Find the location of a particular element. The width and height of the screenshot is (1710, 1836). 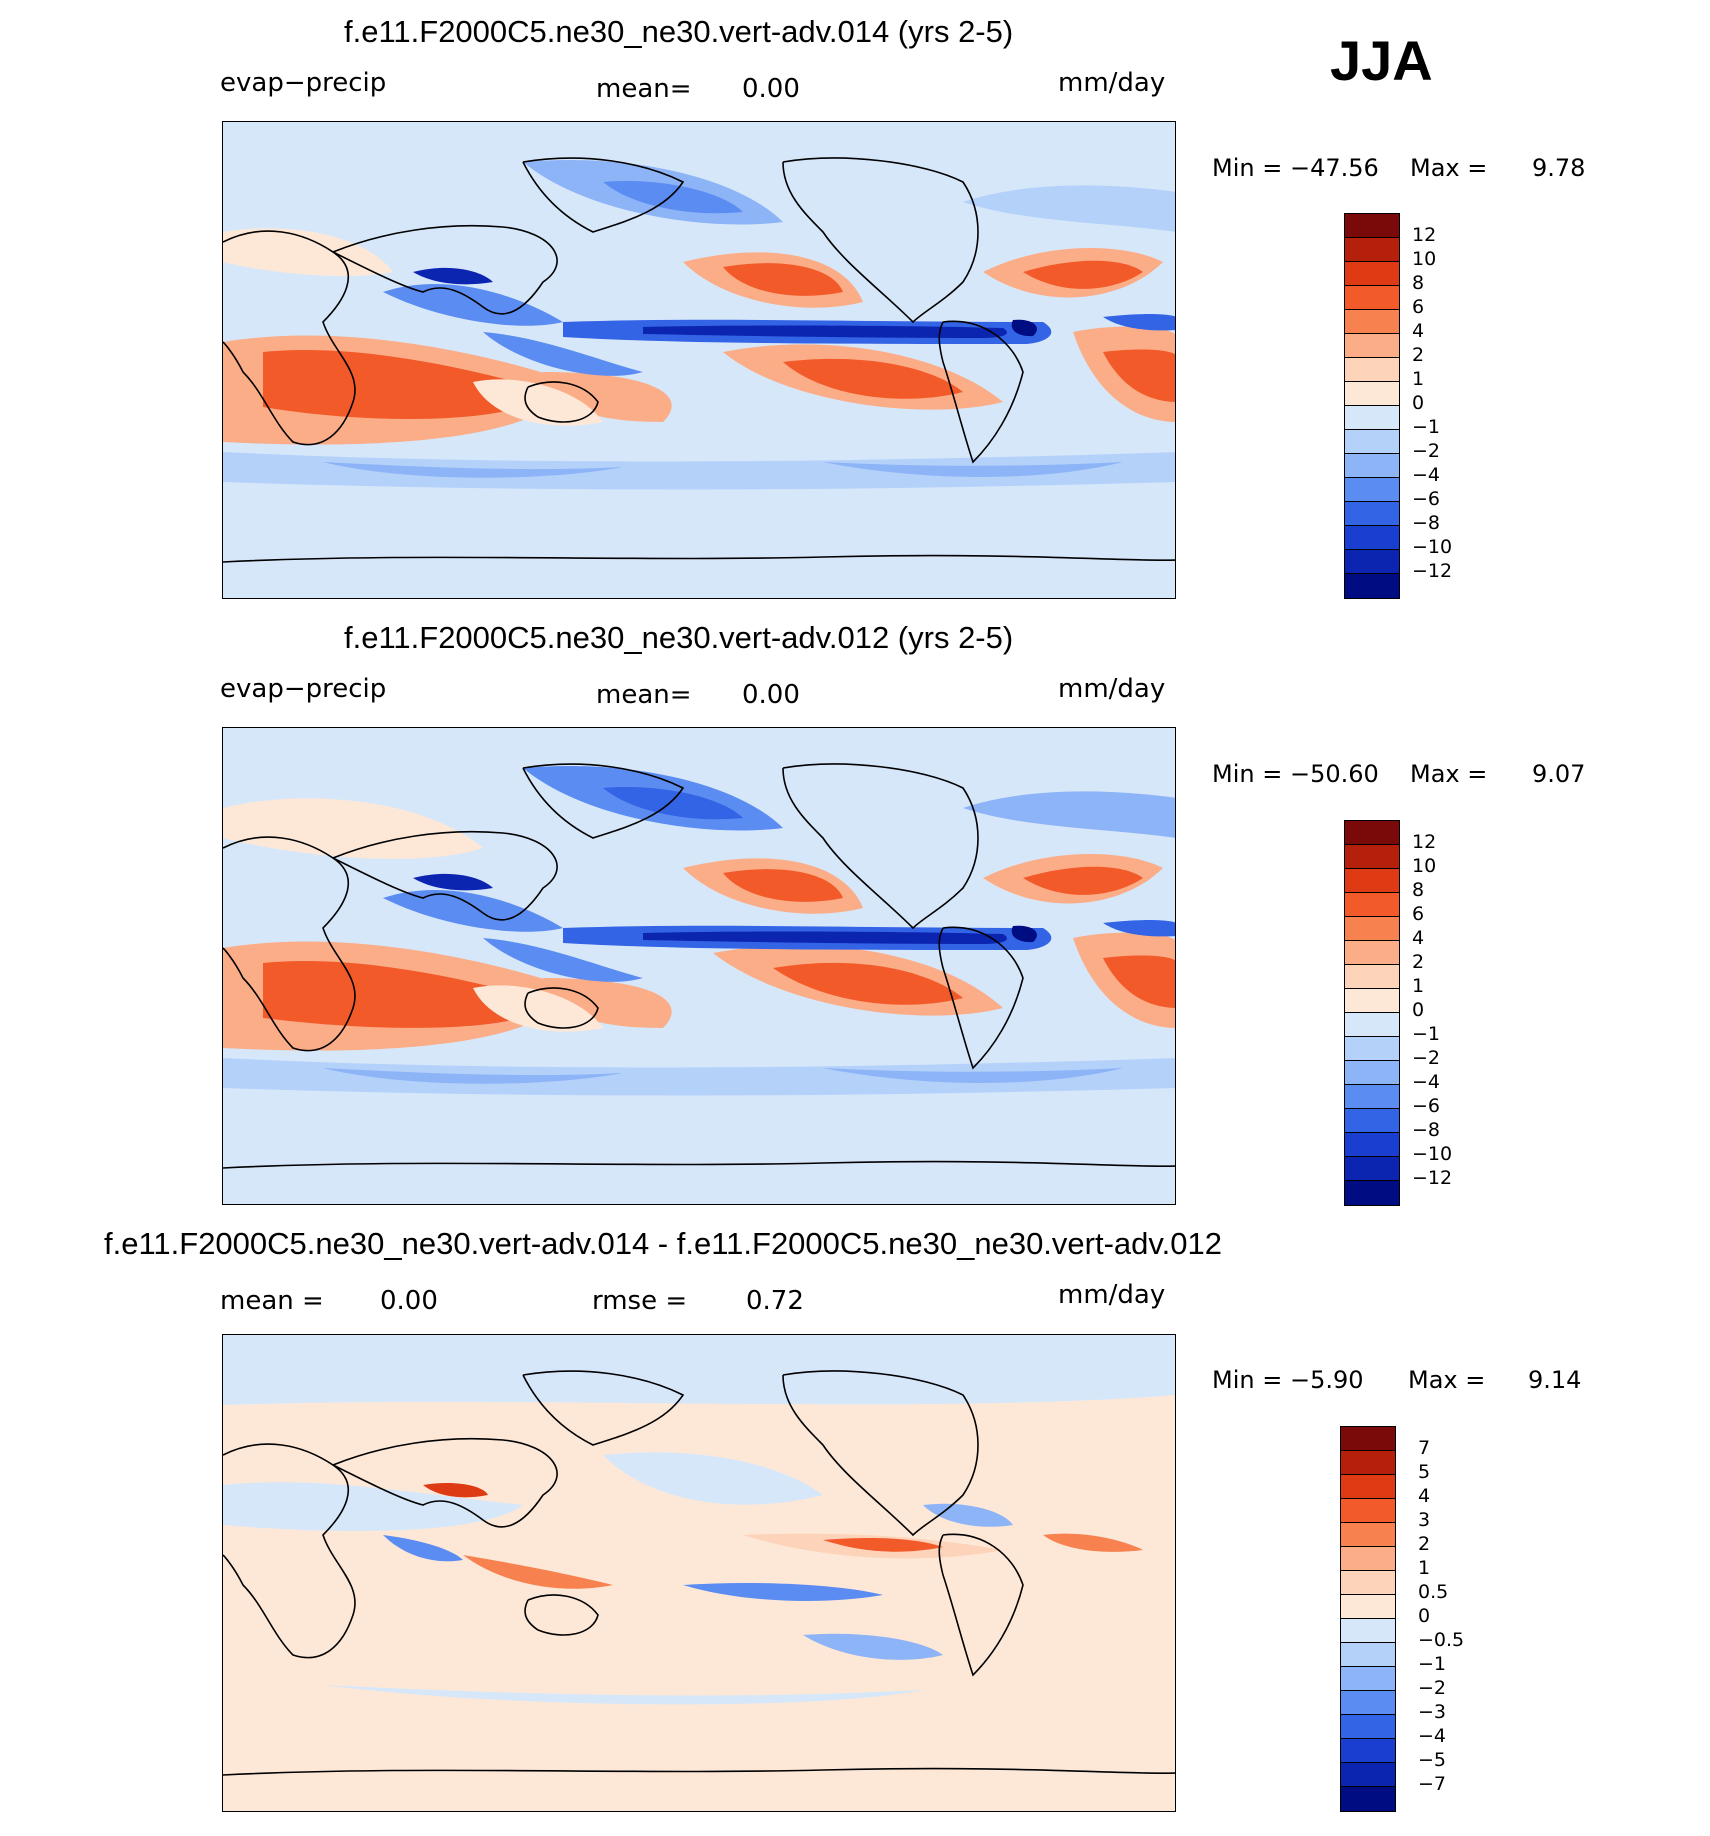

panel1-mean-value: 0.00 is located at coordinates (771, 89).